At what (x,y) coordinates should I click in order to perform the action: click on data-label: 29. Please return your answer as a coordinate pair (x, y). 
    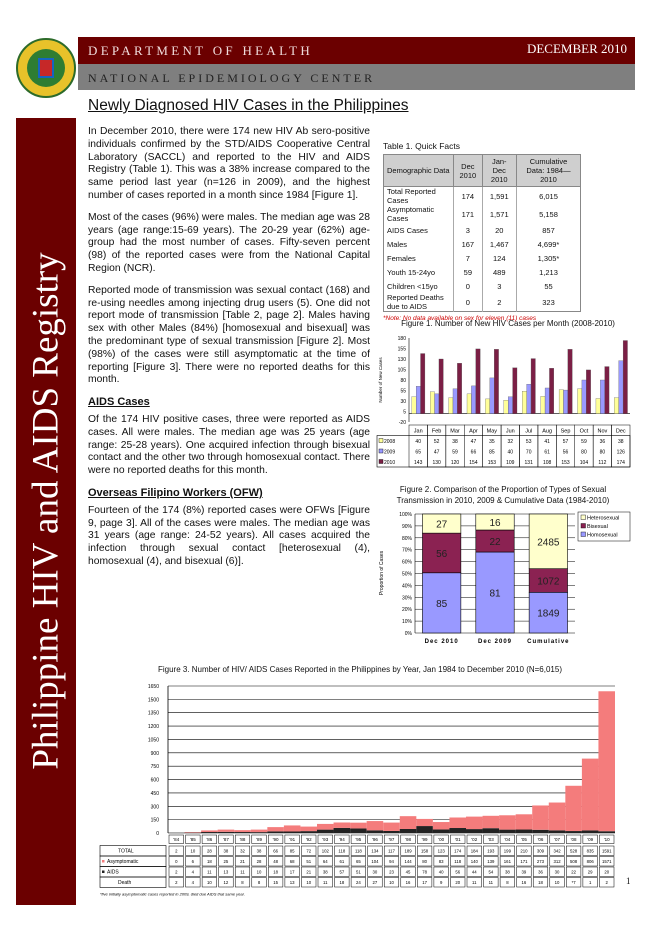
    Looking at the image, I should click on (590, 872).